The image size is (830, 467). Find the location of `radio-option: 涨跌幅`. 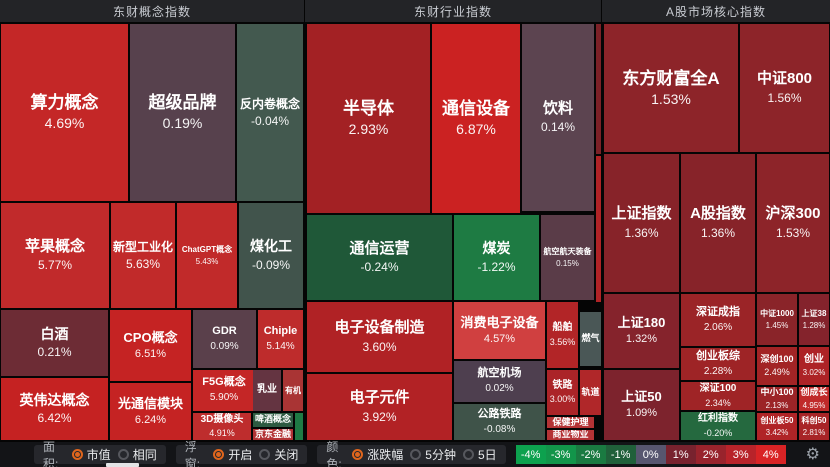

radio-option: 涨跌幅 is located at coordinates (377, 454).